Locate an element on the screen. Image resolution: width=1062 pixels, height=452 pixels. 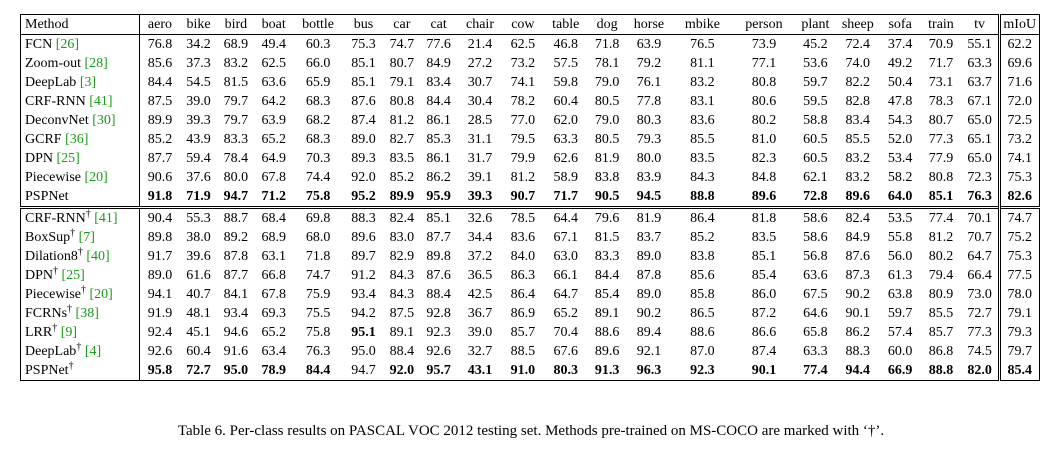
score-cell: 88.7 is located at coordinates (236, 217).